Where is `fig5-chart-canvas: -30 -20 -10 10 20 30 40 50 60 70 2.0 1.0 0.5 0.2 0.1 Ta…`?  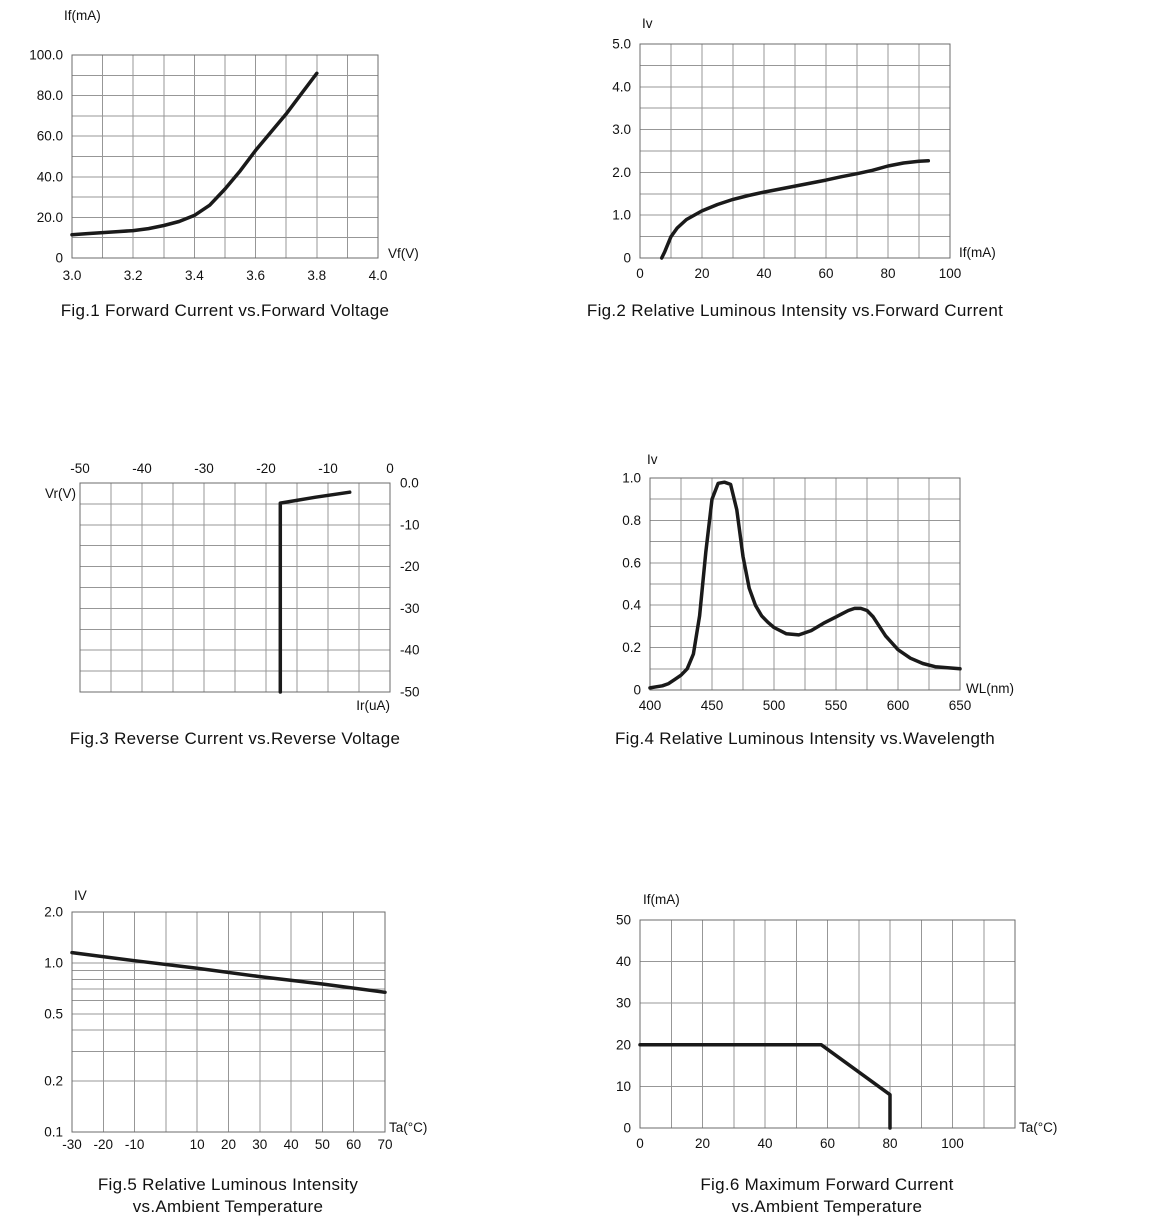 fig5-chart-canvas: -30 -20 -10 10 20 30 40 50 60 70 2.0 1.0 0.5 0.2 0.1 Ta… is located at coordinates (235, 1020).